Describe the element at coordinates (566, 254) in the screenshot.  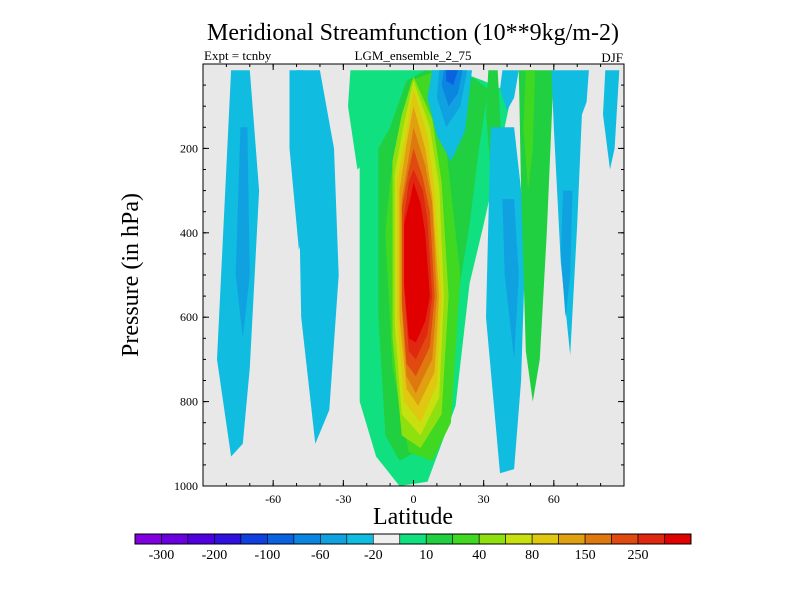
I see `contour-nh-highlat-negative-core` at that location.